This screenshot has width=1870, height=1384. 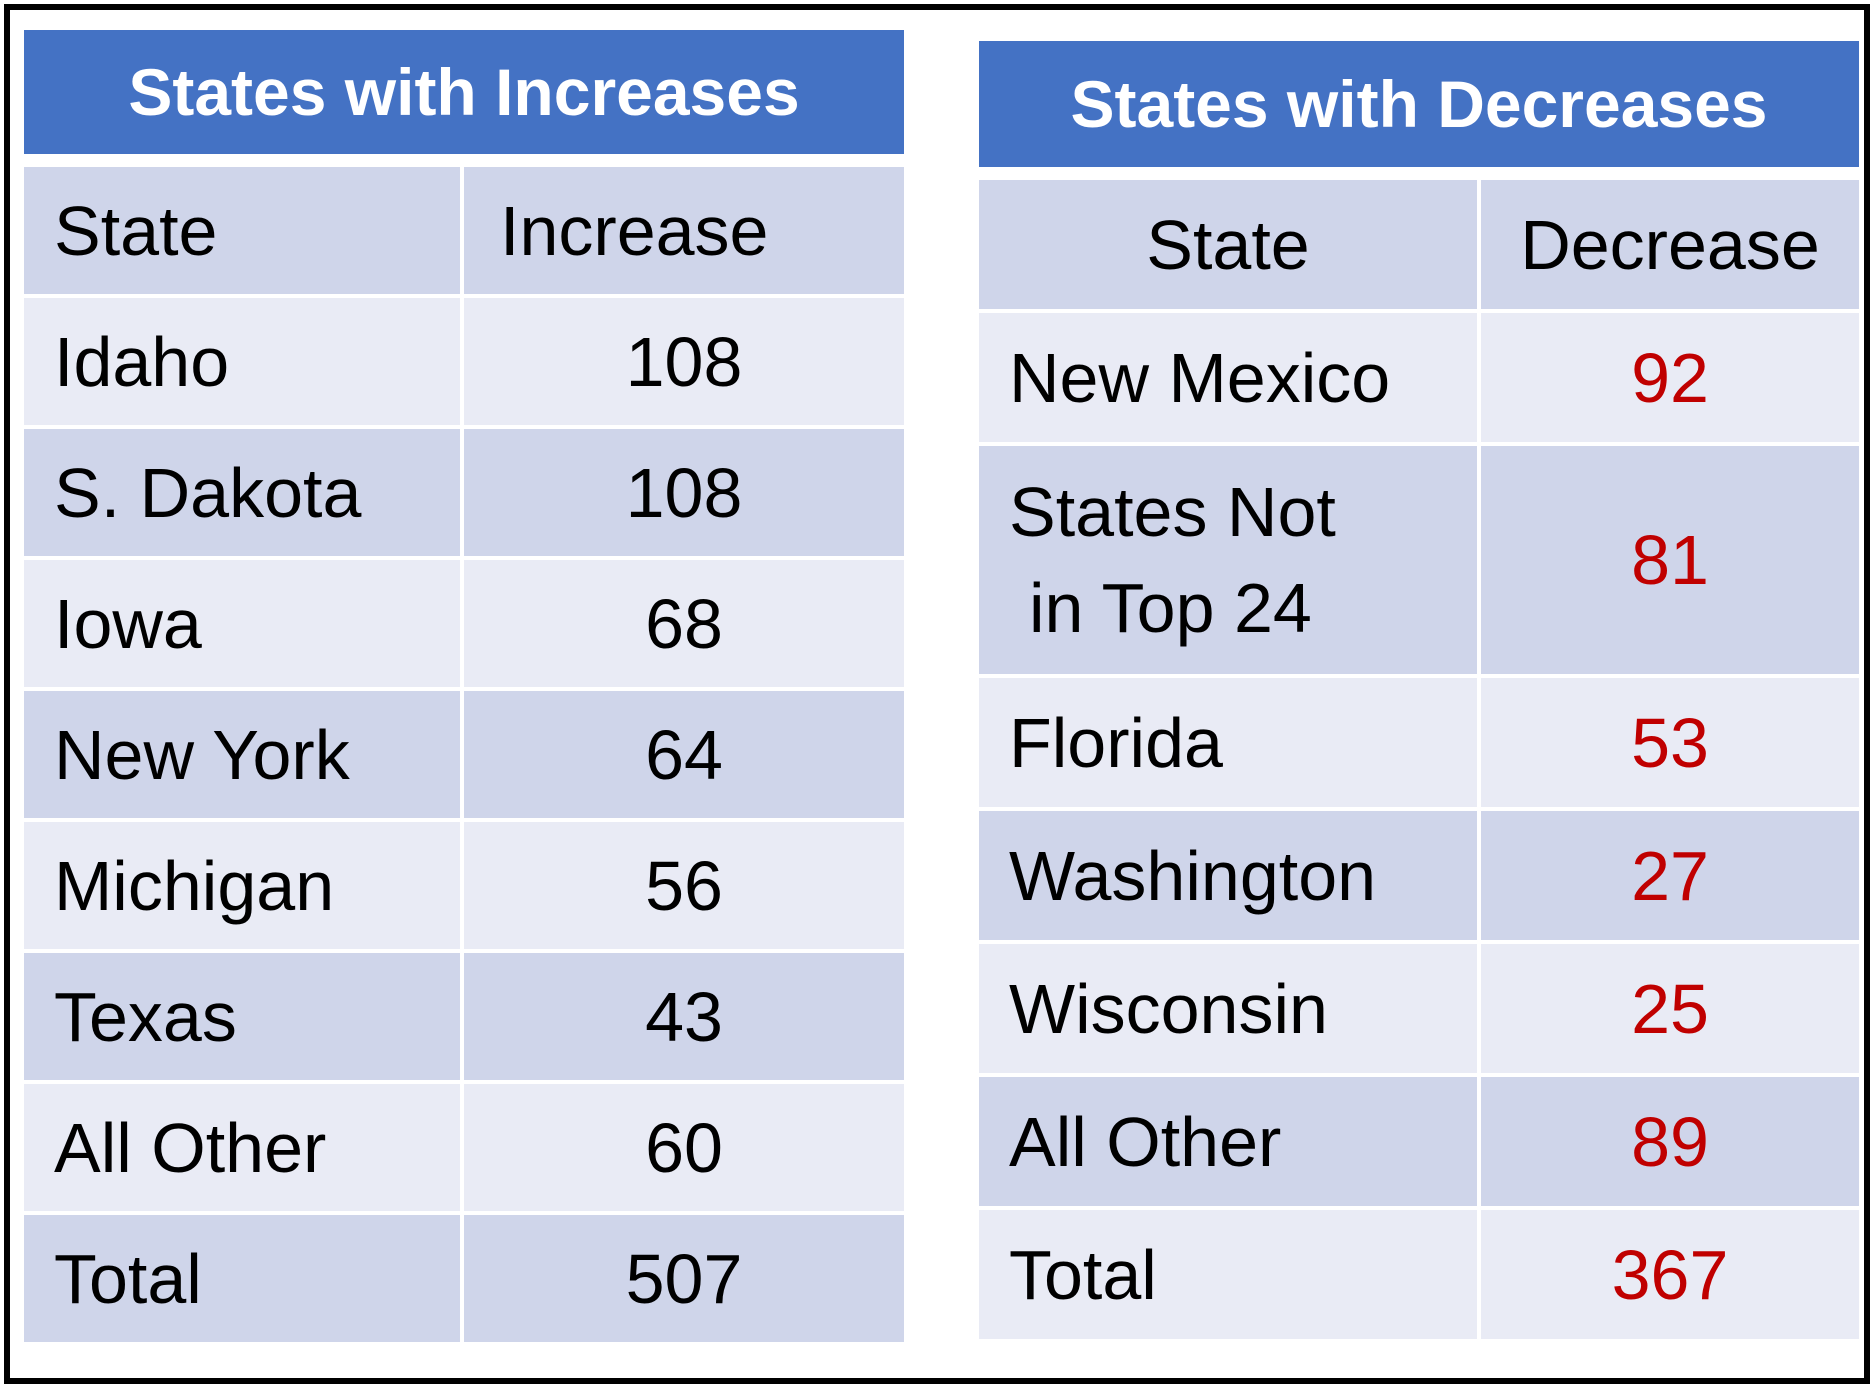 I want to click on table-row: Florida 53, so click(x=1419, y=744).